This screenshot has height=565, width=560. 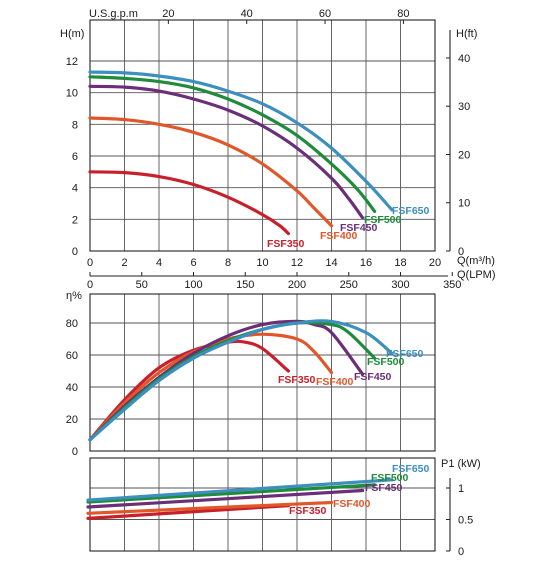 What do you see at coordinates (90, 285) in the screenshot?
I see `lpm-tick-label: 0` at bounding box center [90, 285].